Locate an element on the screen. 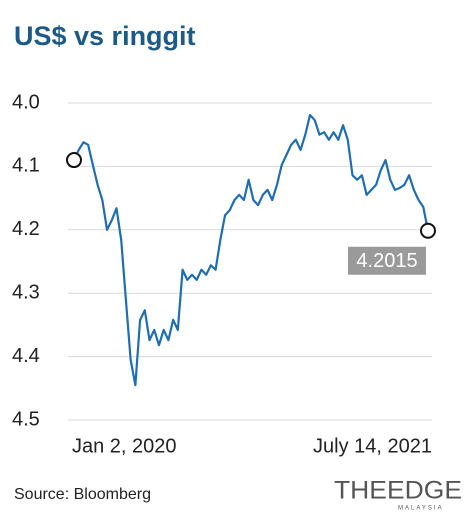  value-label: 4.2015 is located at coordinates (386, 261).